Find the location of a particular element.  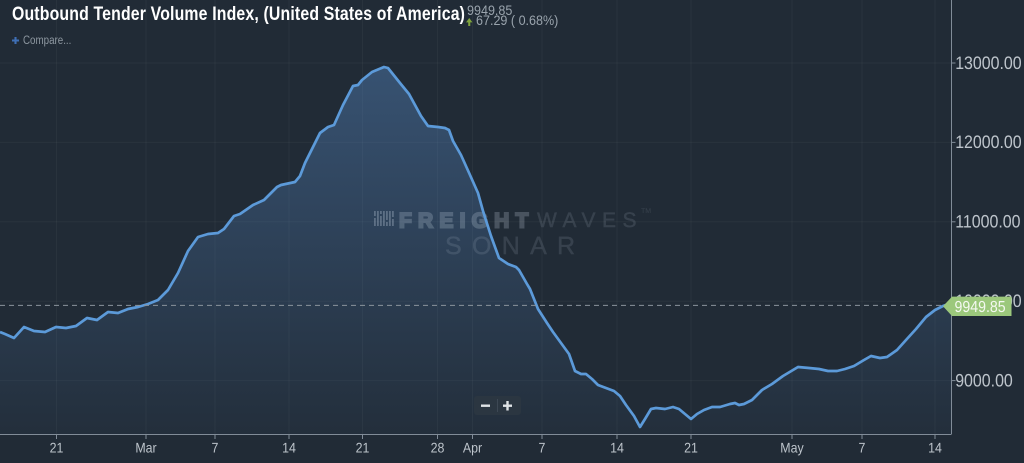

svg-text: SONAR is located at coordinates (515, 246).